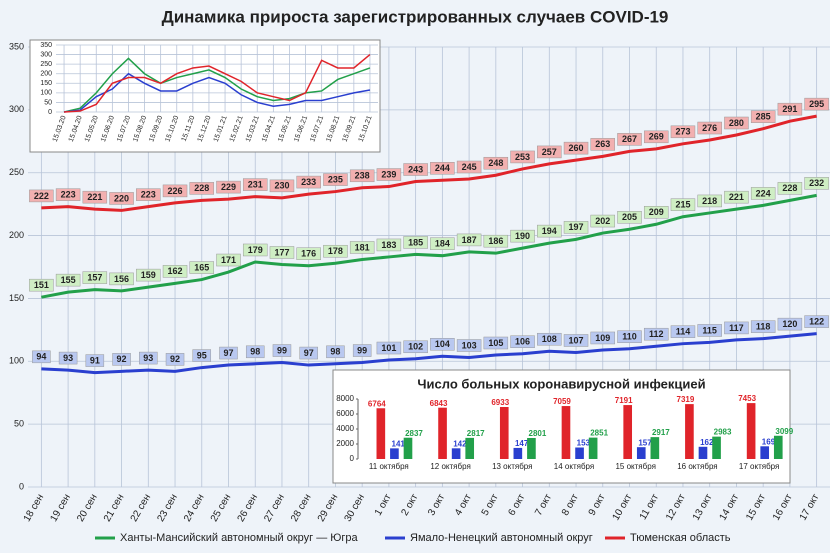 The image size is (830, 553). Describe the element at coordinates (516, 505) in the screenshot. I see `x-tick-label: 6 окт` at that location.